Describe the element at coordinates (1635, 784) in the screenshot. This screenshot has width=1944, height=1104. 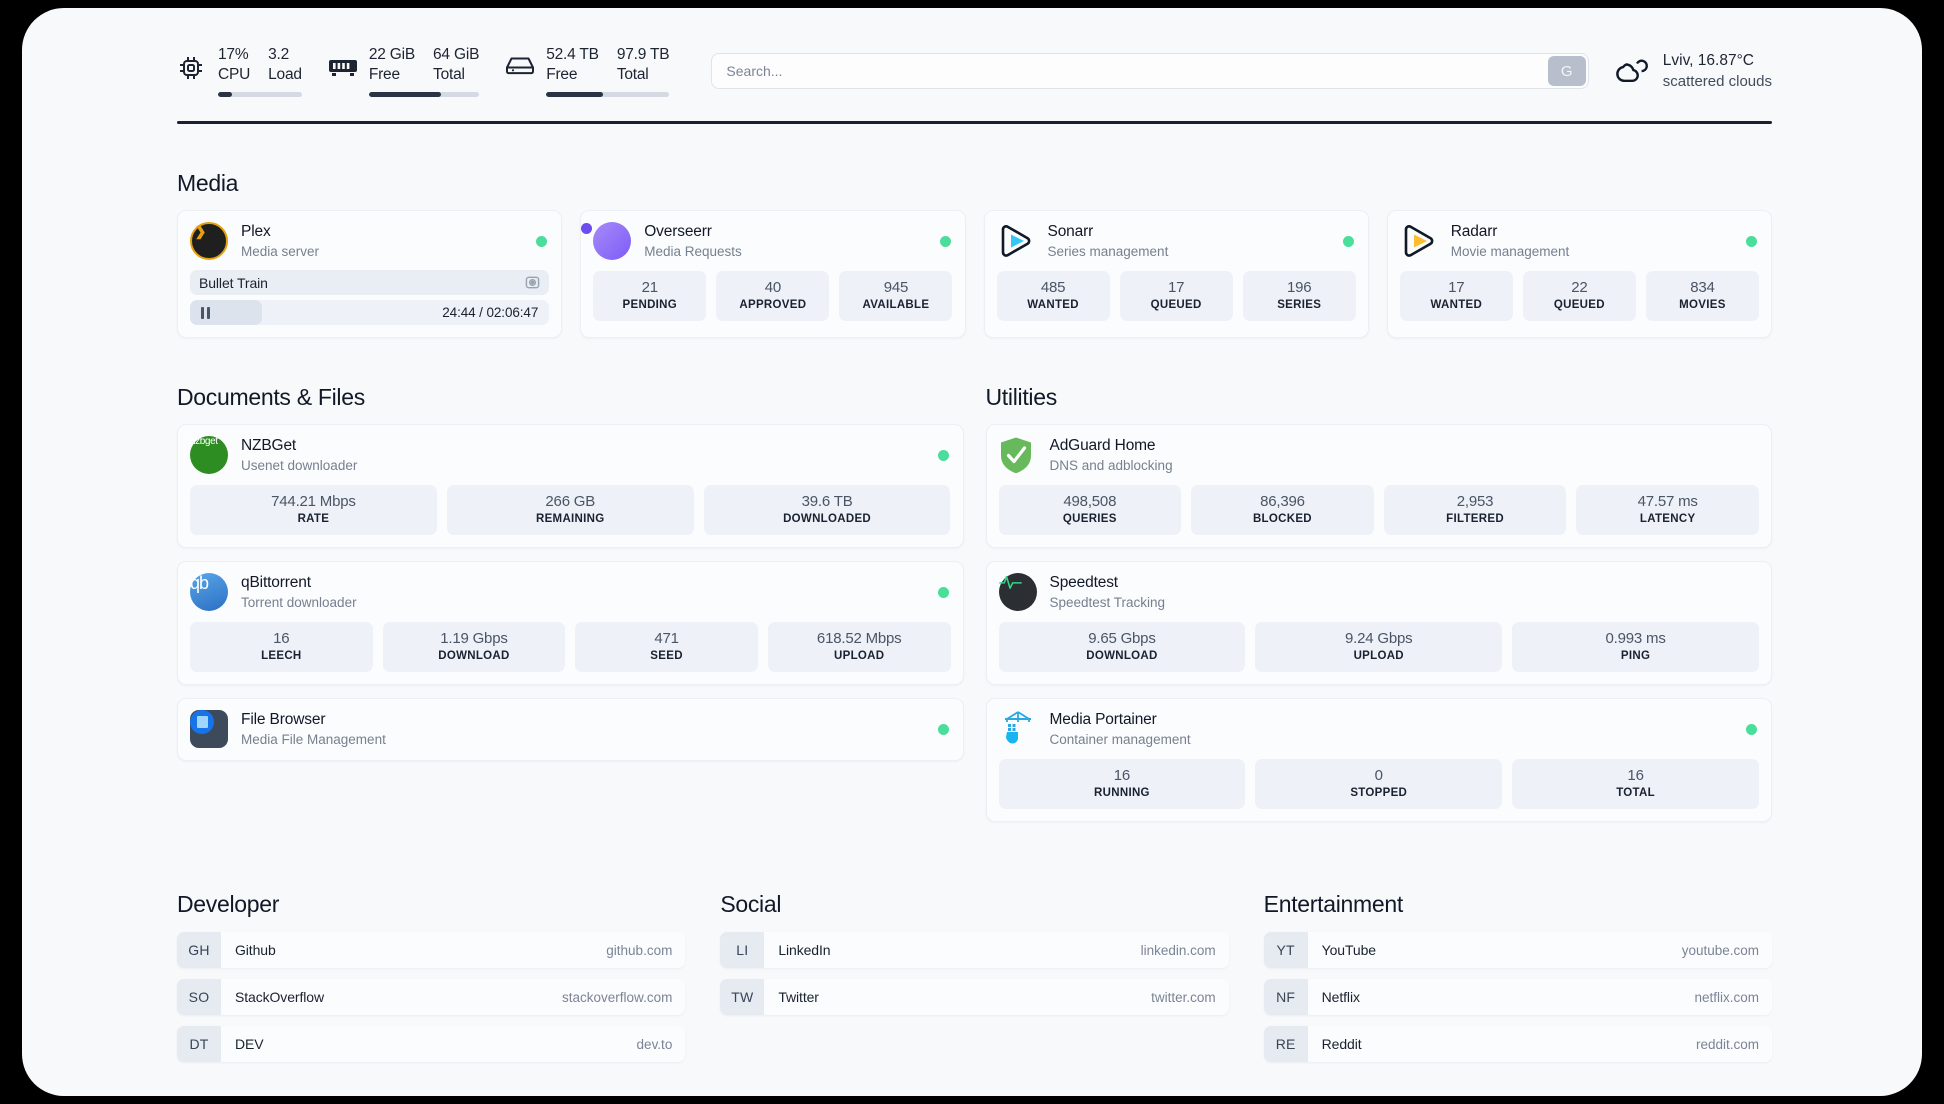
I see `stat-block: 16 TOTAL` at that location.